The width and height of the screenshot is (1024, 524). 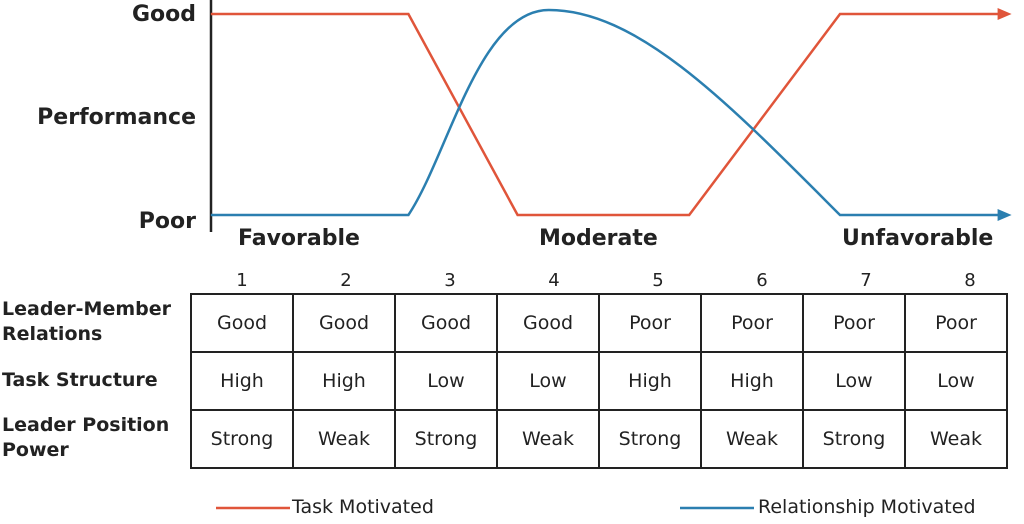 What do you see at coordinates (116, 117) in the screenshot?
I see `y-axis-label: Performance` at bounding box center [116, 117].